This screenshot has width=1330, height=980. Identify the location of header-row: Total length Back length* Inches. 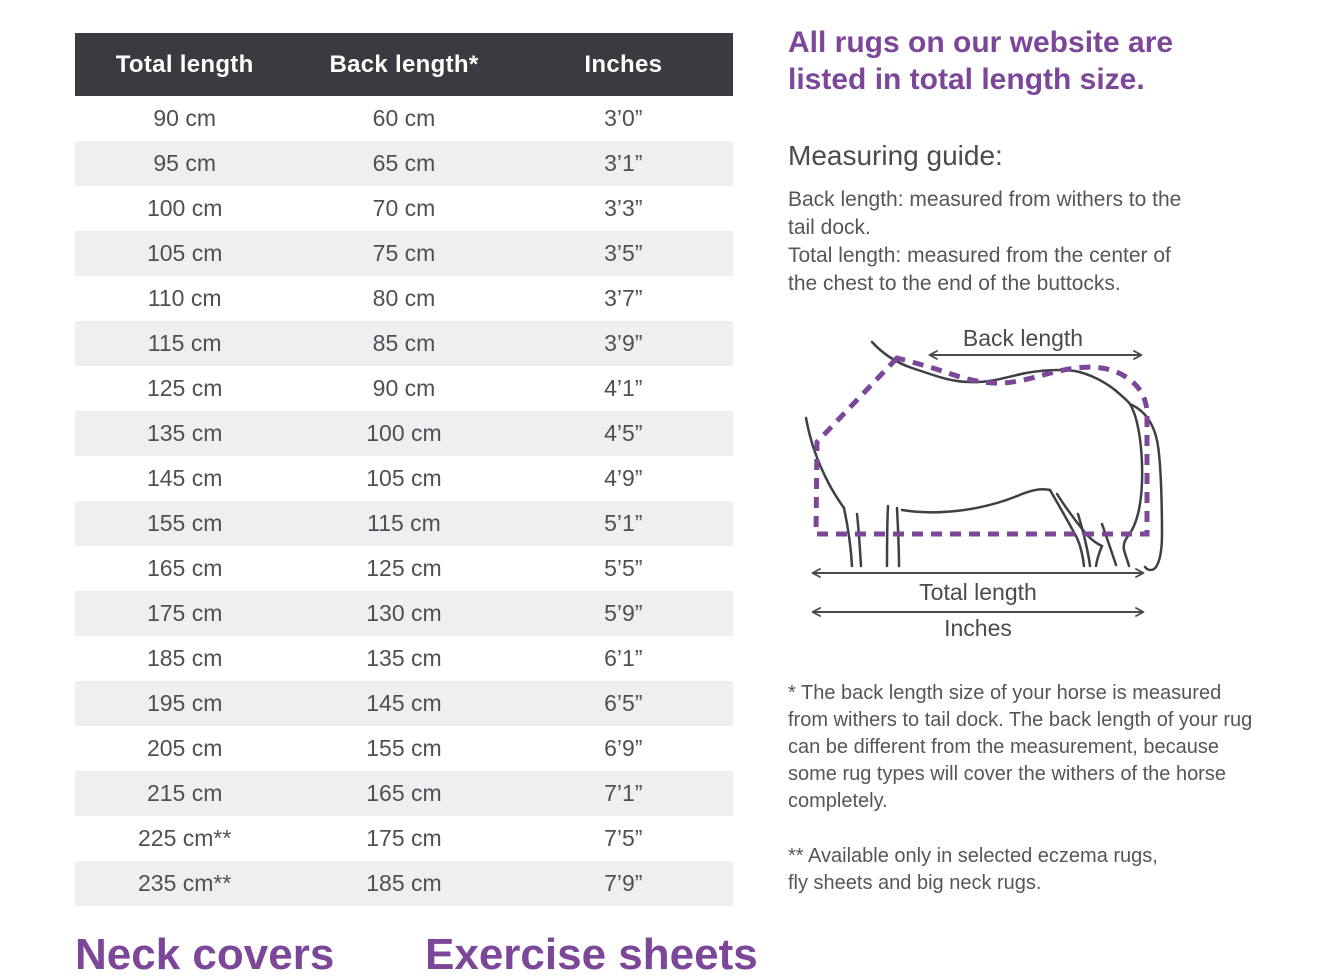
(404, 64).